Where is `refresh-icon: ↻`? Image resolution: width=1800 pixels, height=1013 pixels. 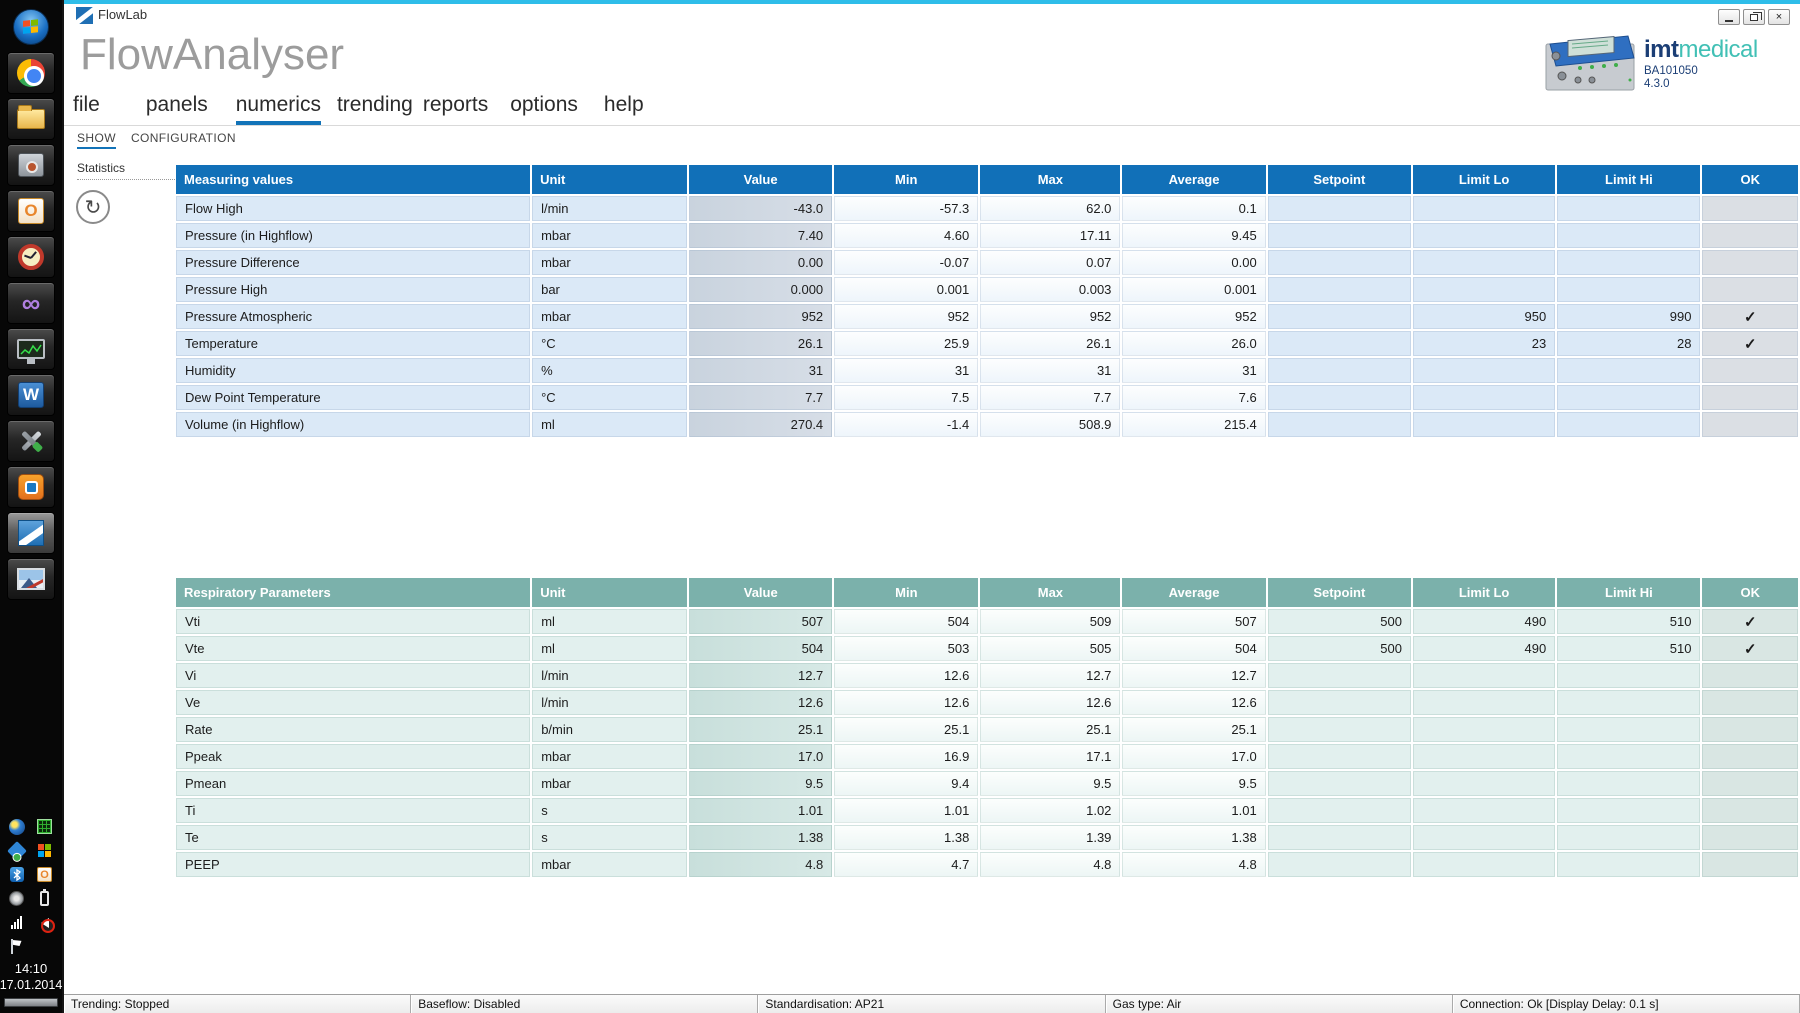
refresh-icon: ↻ is located at coordinates (93, 207).